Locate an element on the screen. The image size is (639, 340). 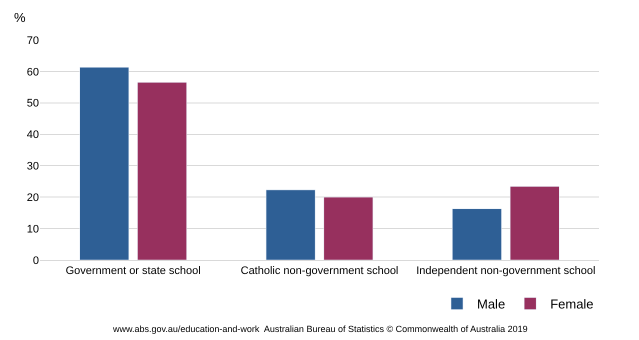
y-tick-label: 0 is located at coordinates (35, 260).